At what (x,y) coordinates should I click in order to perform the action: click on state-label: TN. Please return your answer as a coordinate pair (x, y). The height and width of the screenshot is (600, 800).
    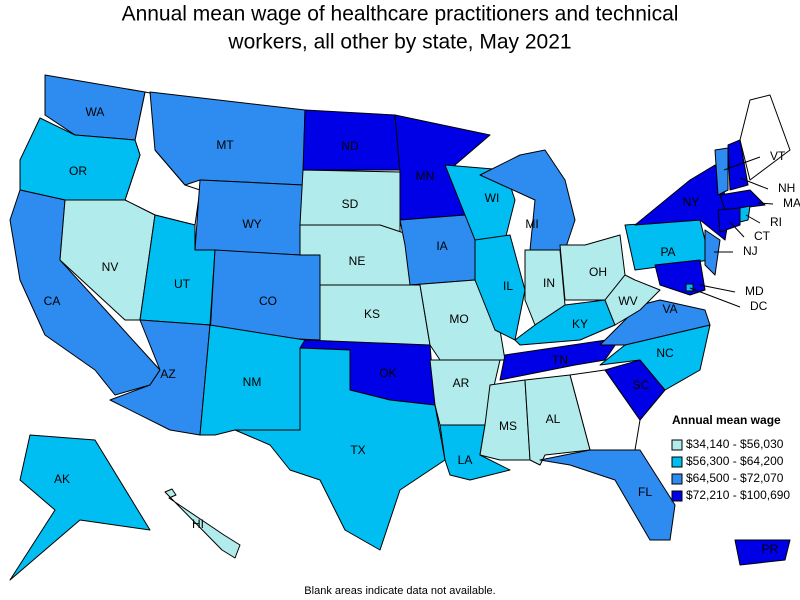
    Looking at the image, I should click on (560, 360).